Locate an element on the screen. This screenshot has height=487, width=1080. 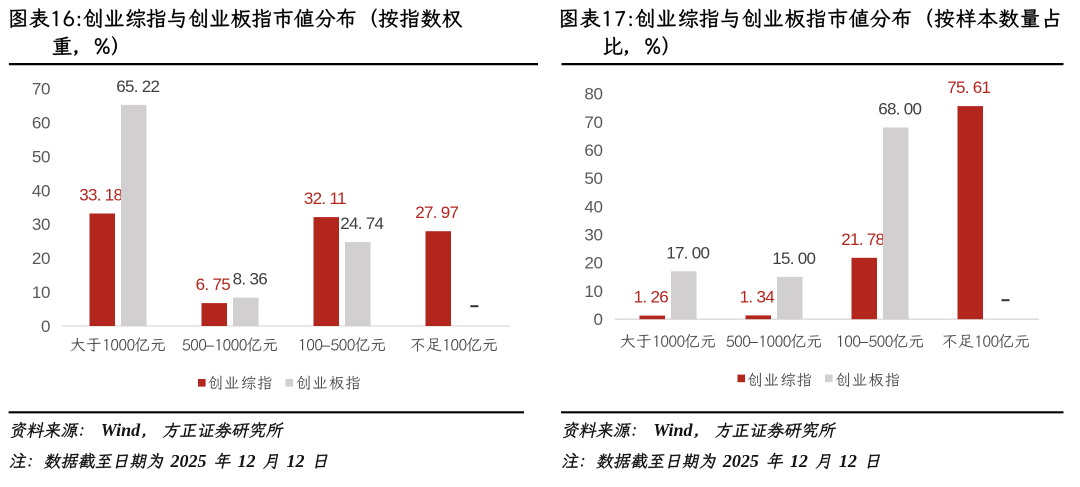
svg-text: 33. 18 is located at coordinates (100, 195).